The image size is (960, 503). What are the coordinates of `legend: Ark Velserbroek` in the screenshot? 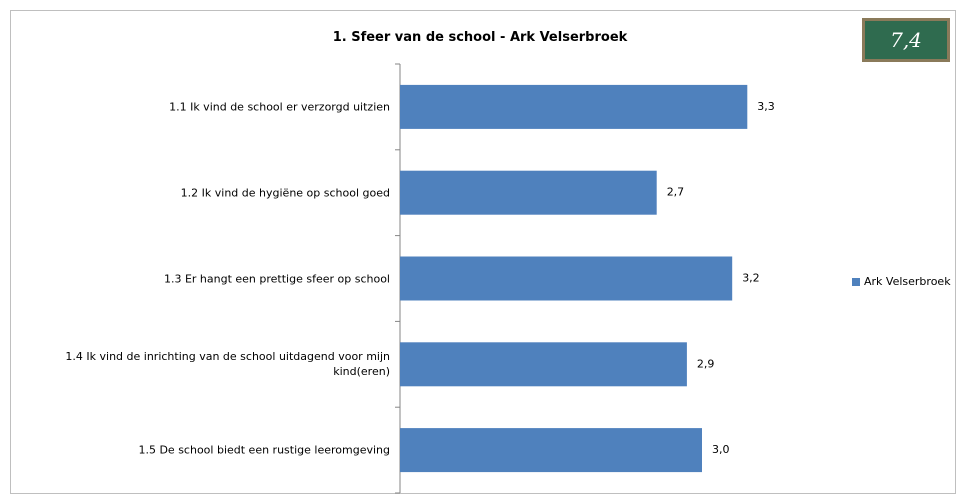 It's located at (901, 281).